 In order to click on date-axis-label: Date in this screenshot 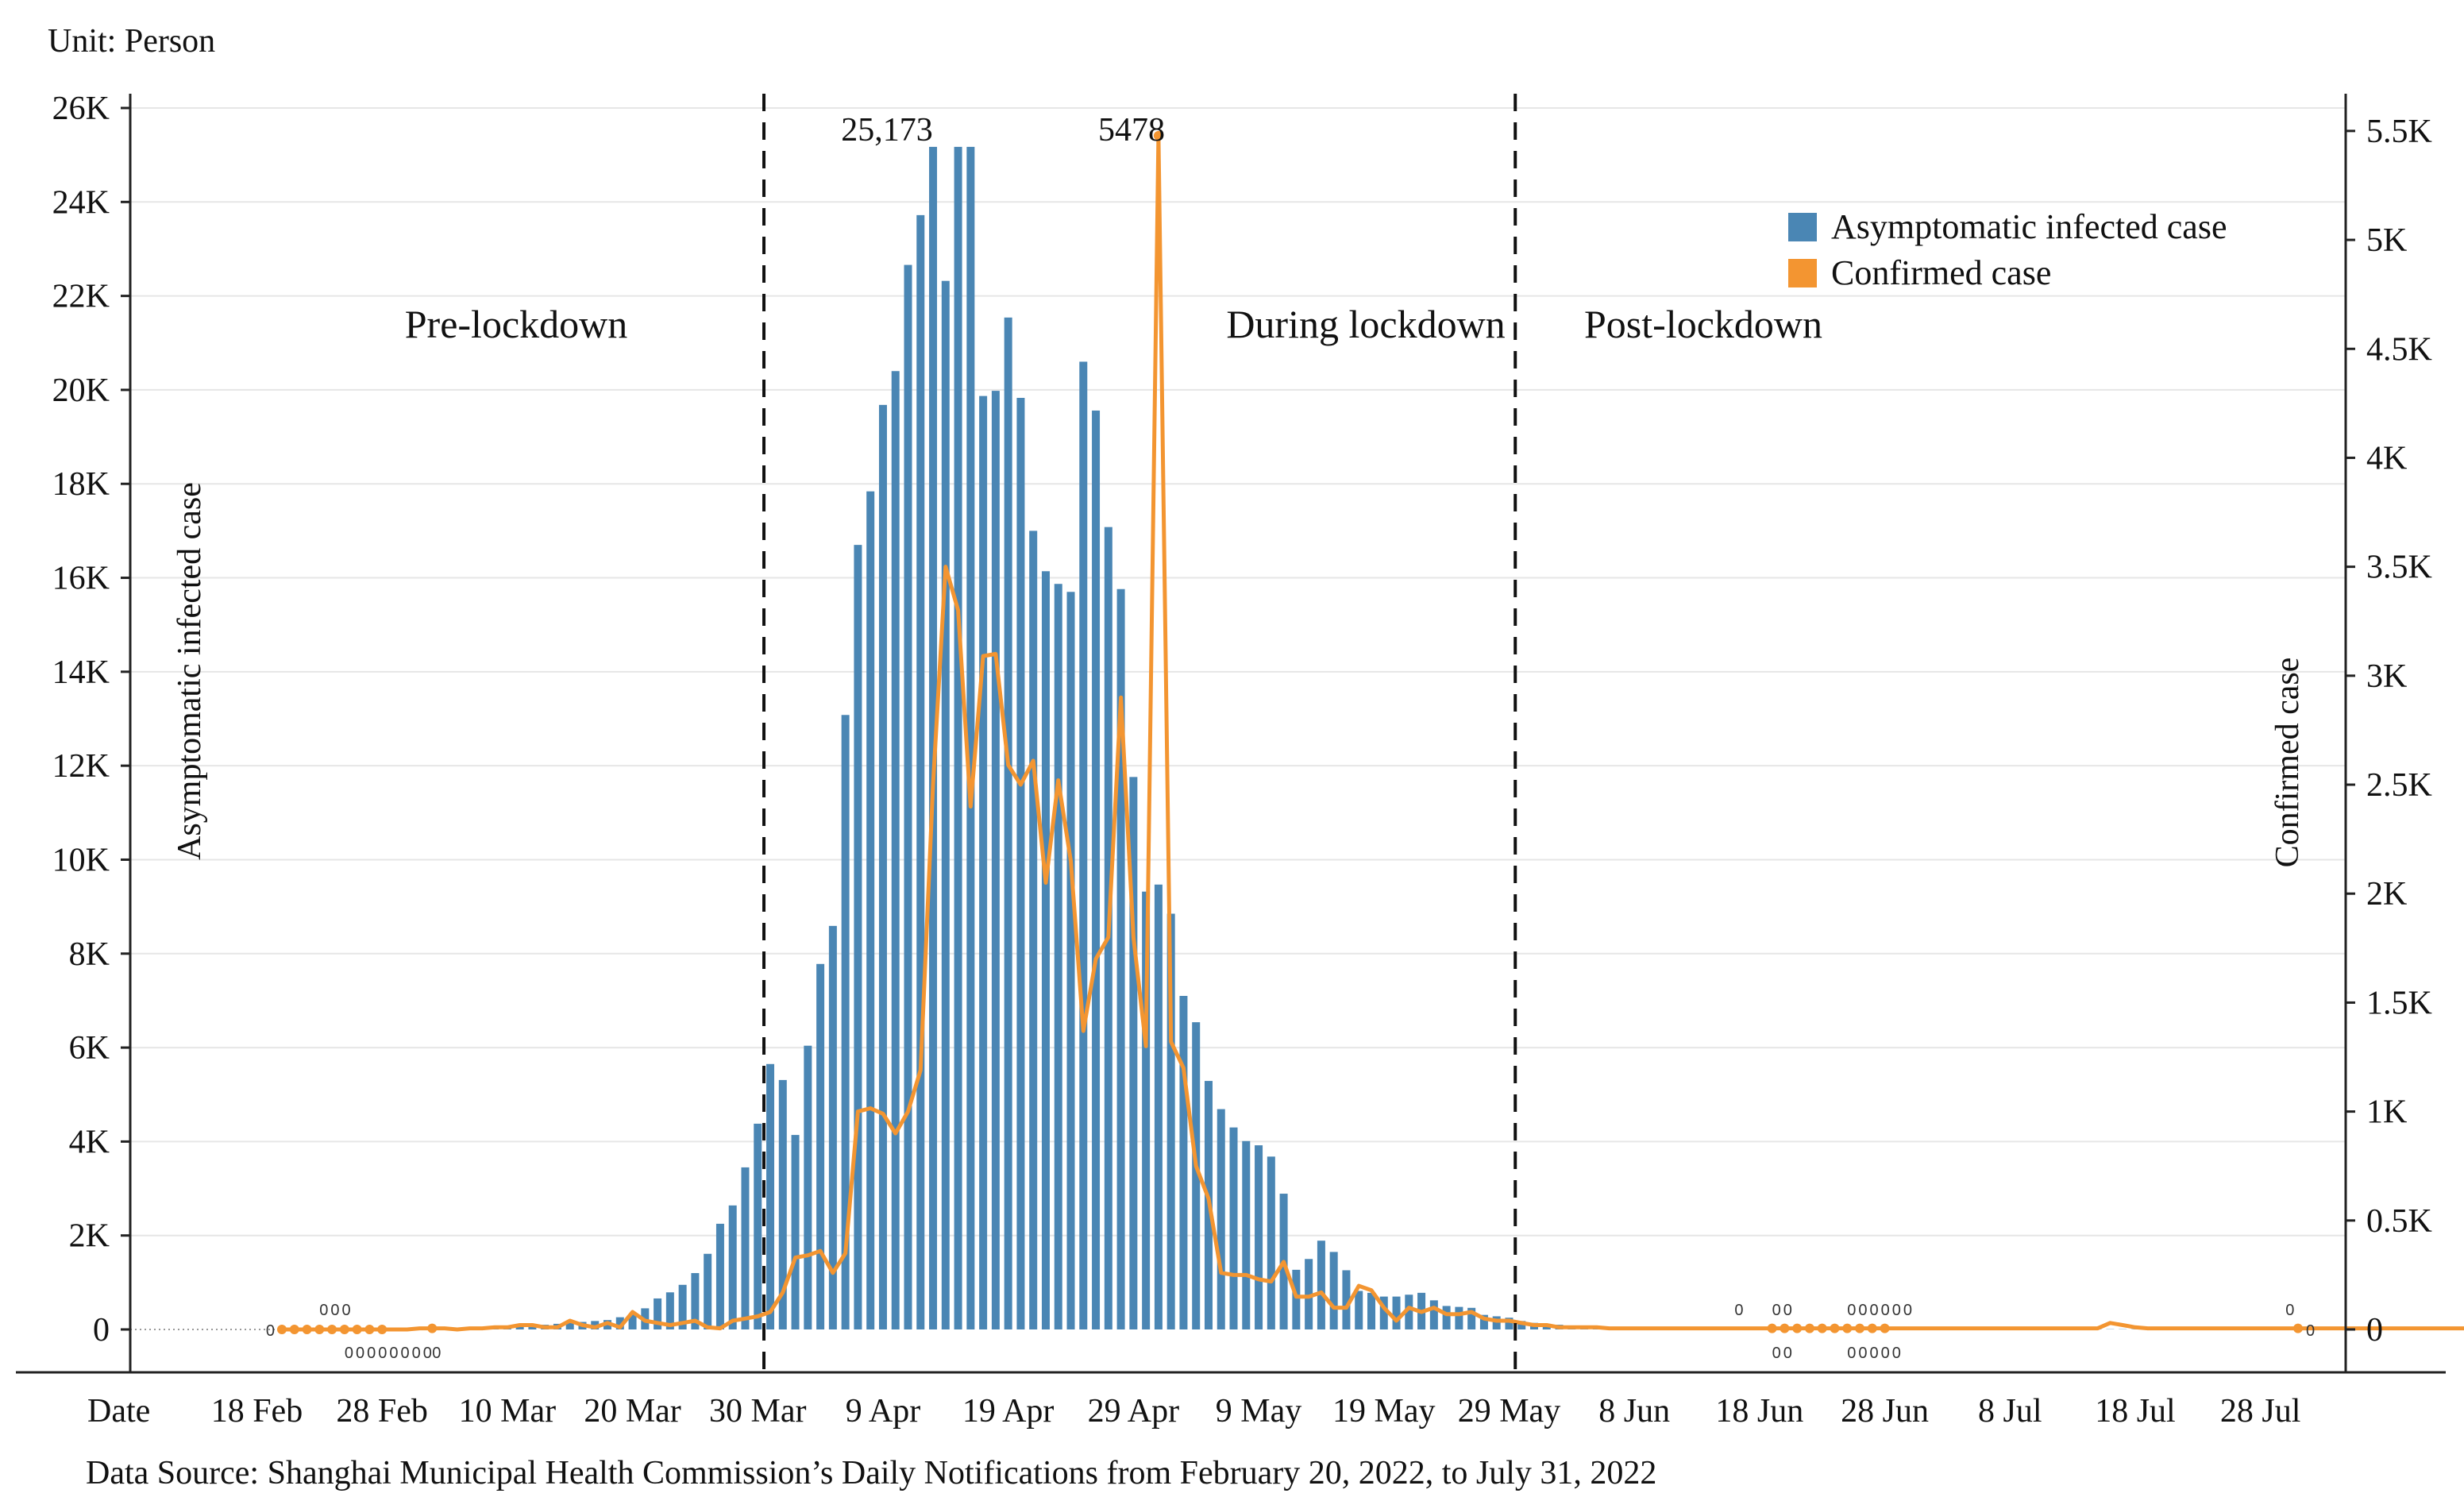, I will do `click(118, 1411)`.